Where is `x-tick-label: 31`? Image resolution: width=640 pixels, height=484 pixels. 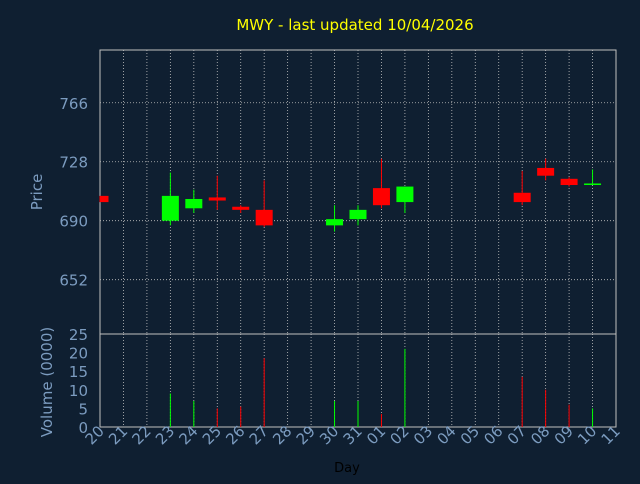 x-tick-label: 31 is located at coordinates (353, 435).